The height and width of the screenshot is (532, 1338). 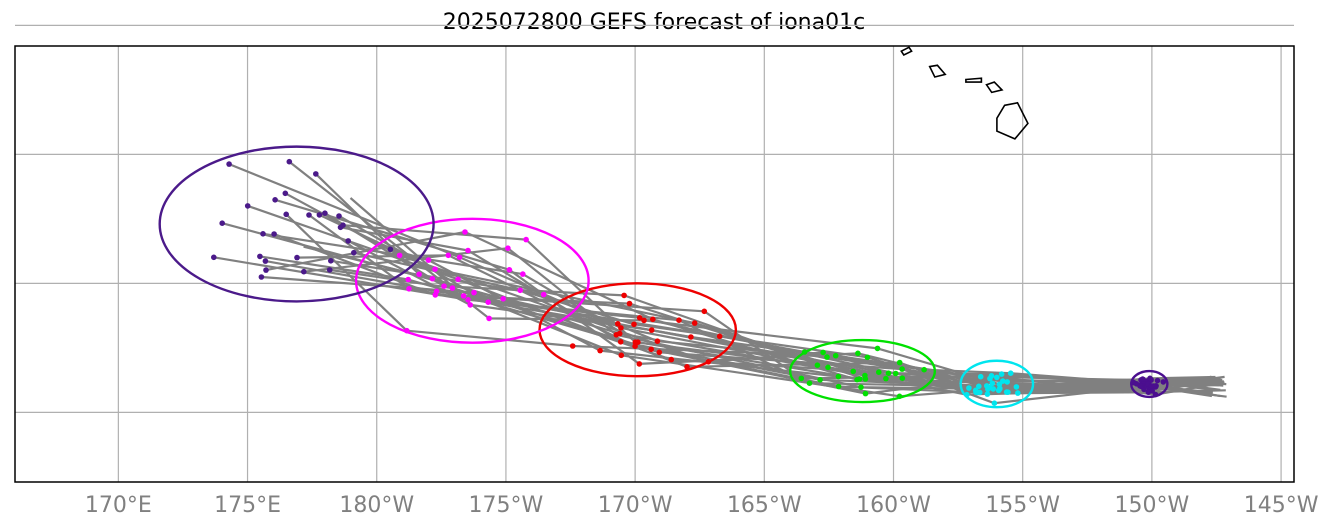 What do you see at coordinates (654, 22) in the screenshot?
I see `map-title: 2025072800 GEFS forecast of iona01c` at bounding box center [654, 22].